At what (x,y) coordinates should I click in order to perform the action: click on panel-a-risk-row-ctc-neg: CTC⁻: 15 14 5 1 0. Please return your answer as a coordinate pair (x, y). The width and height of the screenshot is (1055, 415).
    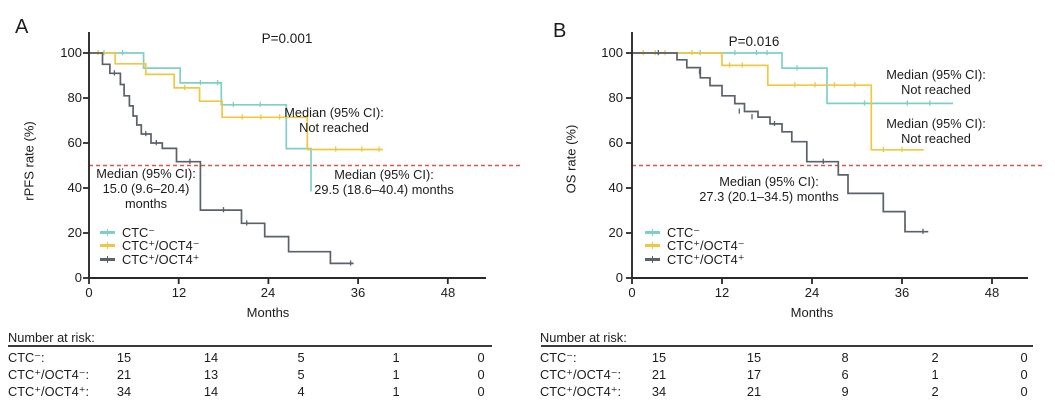
    Looking at the image, I should click on (246, 357).